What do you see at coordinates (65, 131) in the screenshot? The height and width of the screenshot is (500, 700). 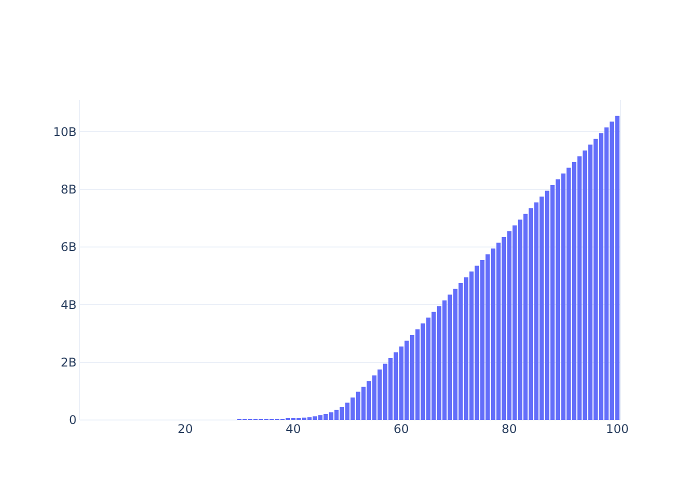 I see `y-tick-label: 10B` at bounding box center [65, 131].